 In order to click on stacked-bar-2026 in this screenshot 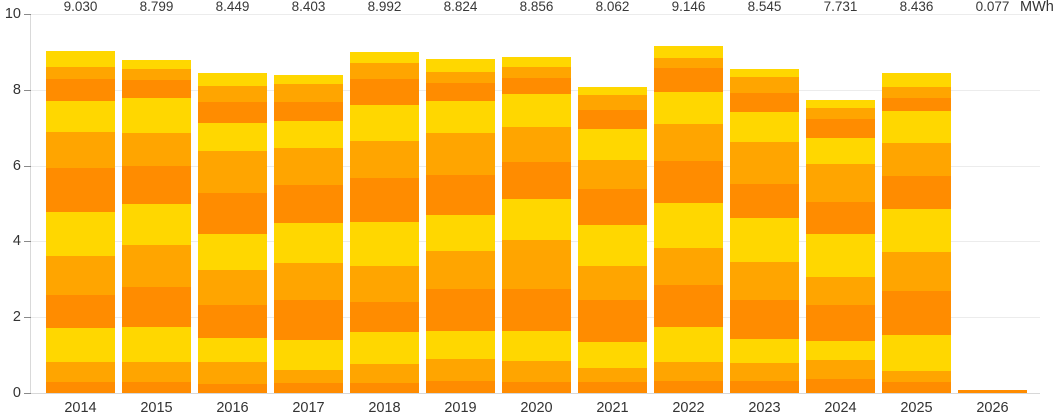, I will do `click(992, 391)`.